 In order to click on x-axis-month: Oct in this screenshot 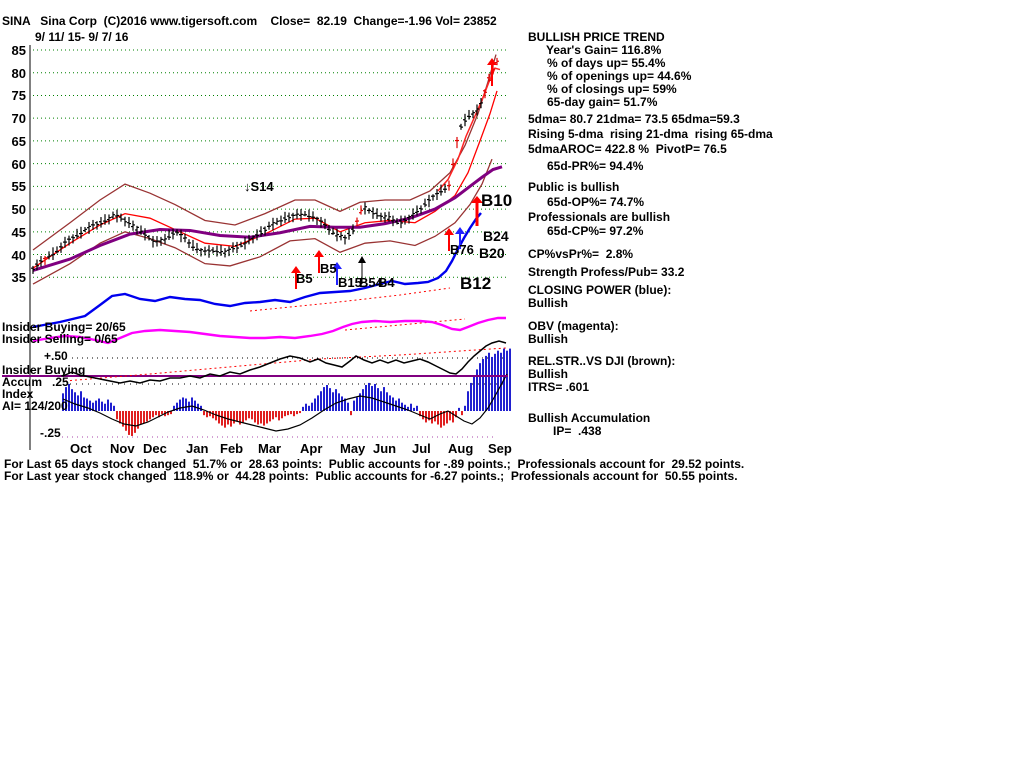, I will do `click(81, 448)`.